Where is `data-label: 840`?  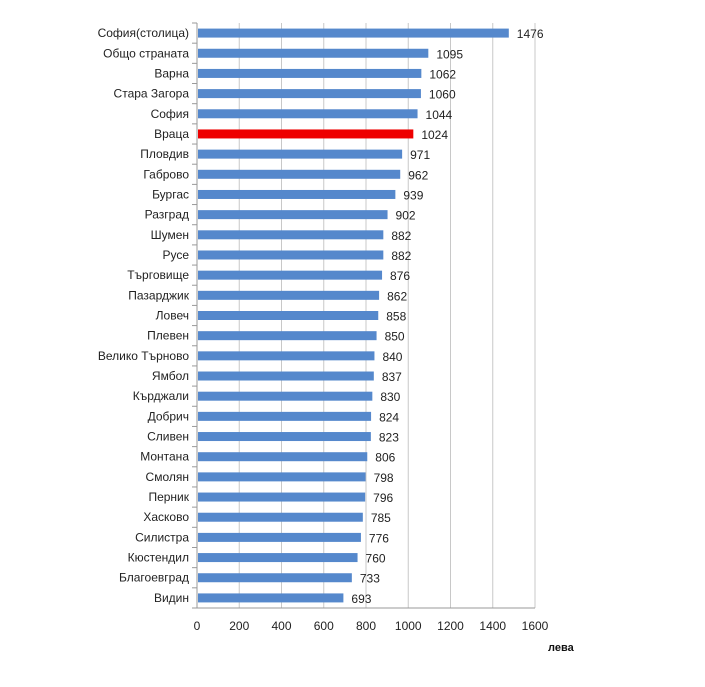
data-label: 840 is located at coordinates (392, 357).